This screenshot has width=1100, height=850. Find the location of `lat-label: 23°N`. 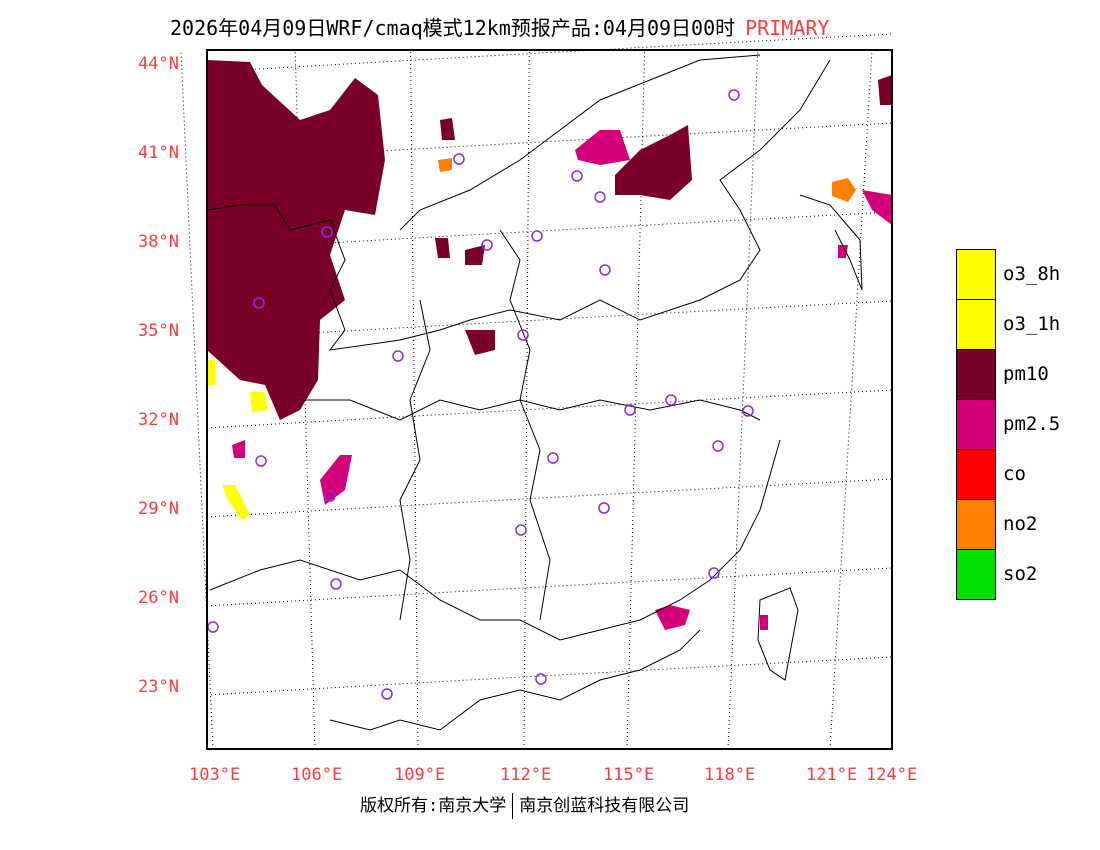

lat-label: 23°N is located at coordinates (158, 687).